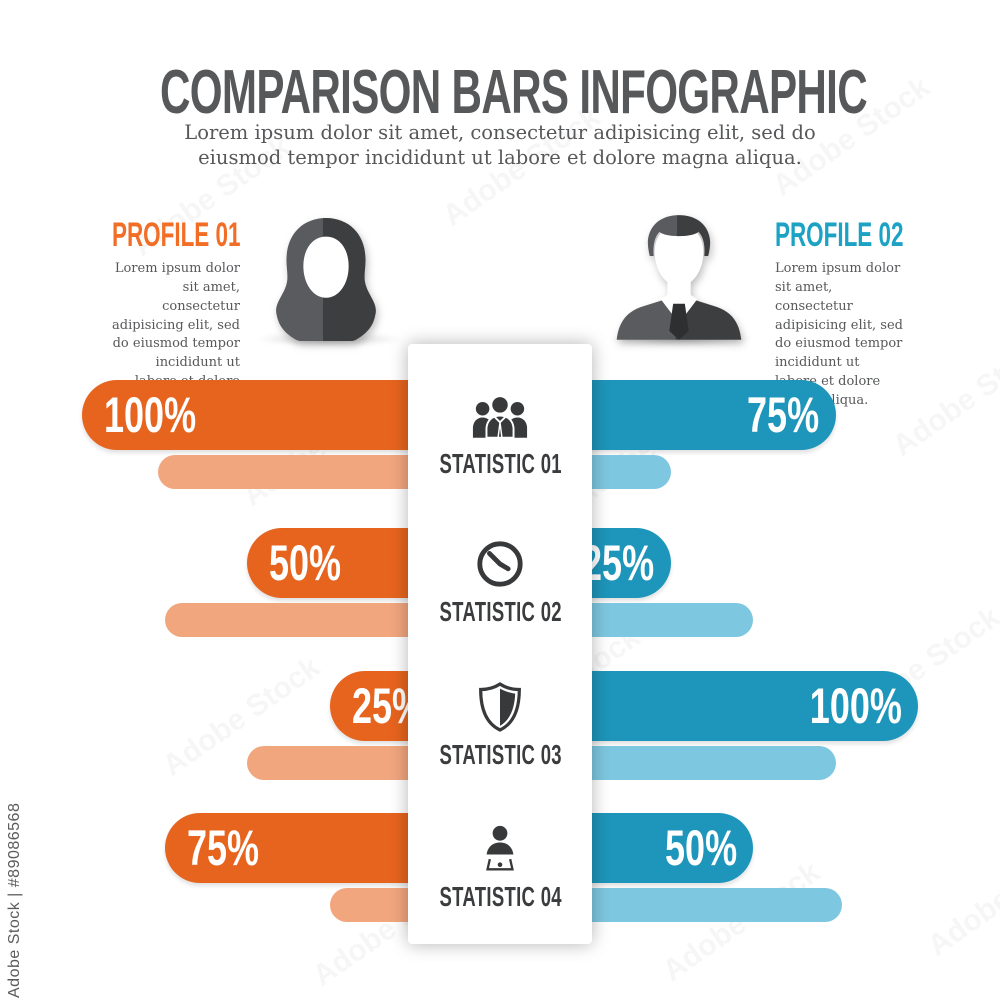  I want to click on value-label: 25%, so click(618, 563).